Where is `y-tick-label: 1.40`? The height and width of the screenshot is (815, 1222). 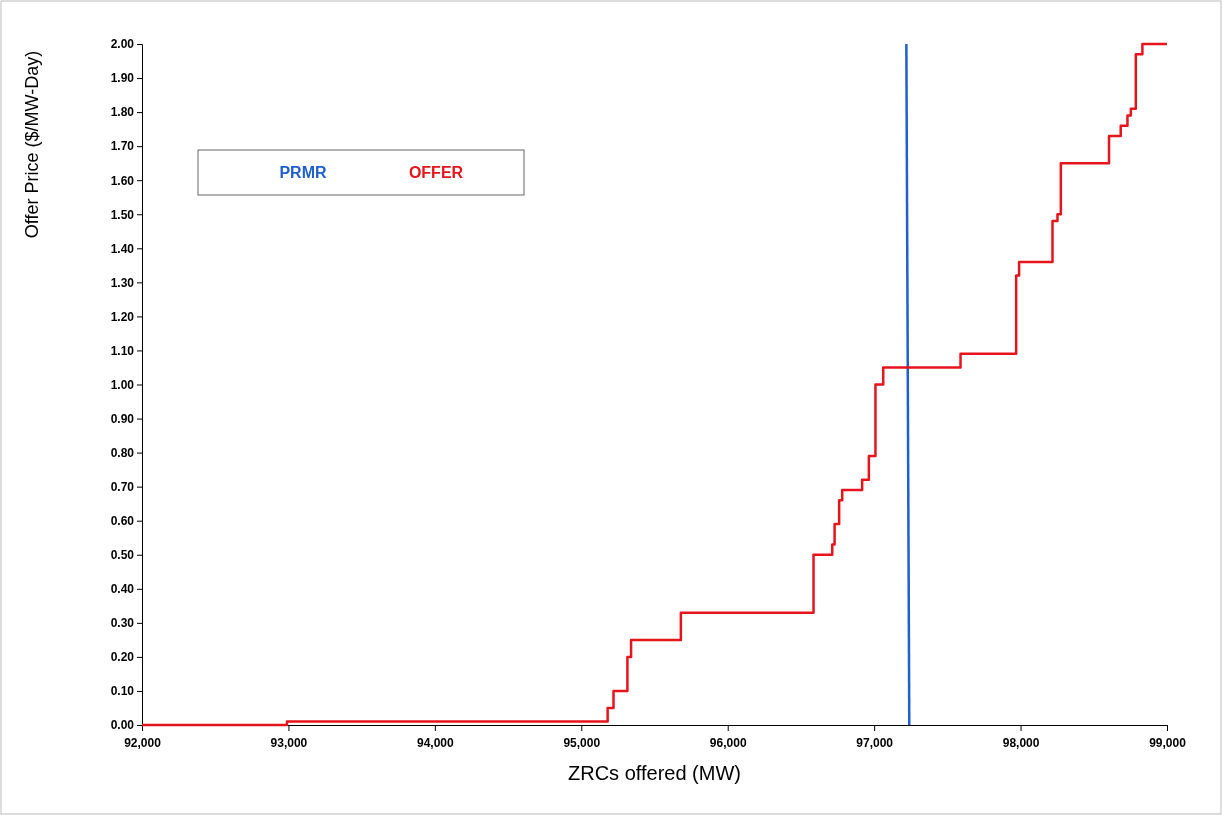 y-tick-label: 1.40 is located at coordinates (122, 248).